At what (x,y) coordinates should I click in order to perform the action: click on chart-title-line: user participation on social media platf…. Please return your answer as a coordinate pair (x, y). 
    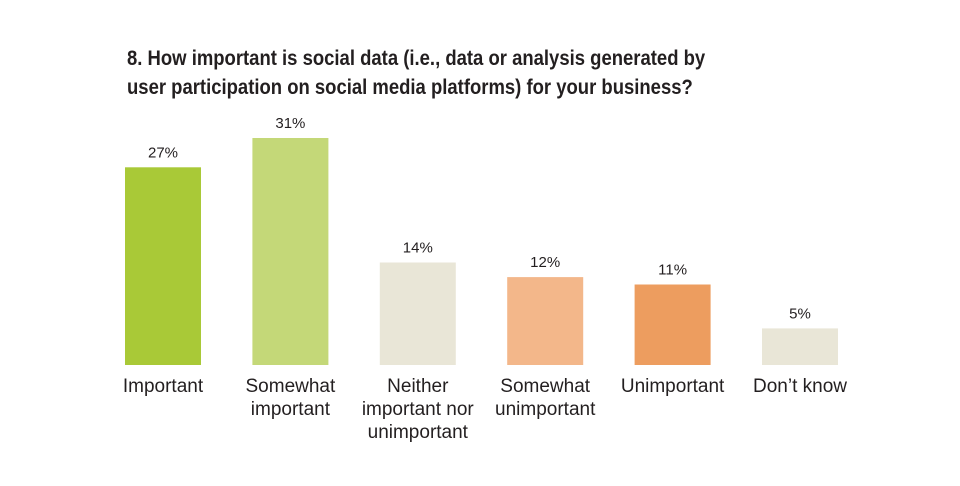
    Looking at the image, I should click on (410, 87).